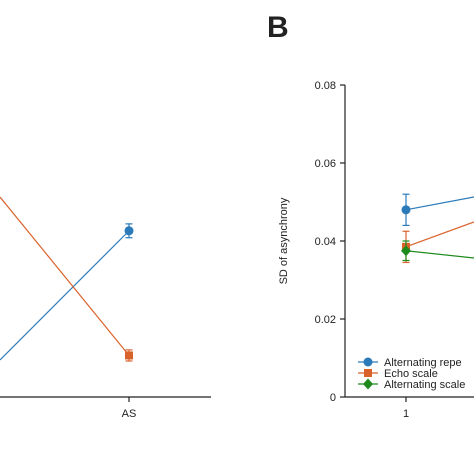 This screenshot has height=474, width=474. I want to click on y-tick-label: 0.06, so click(325, 164).